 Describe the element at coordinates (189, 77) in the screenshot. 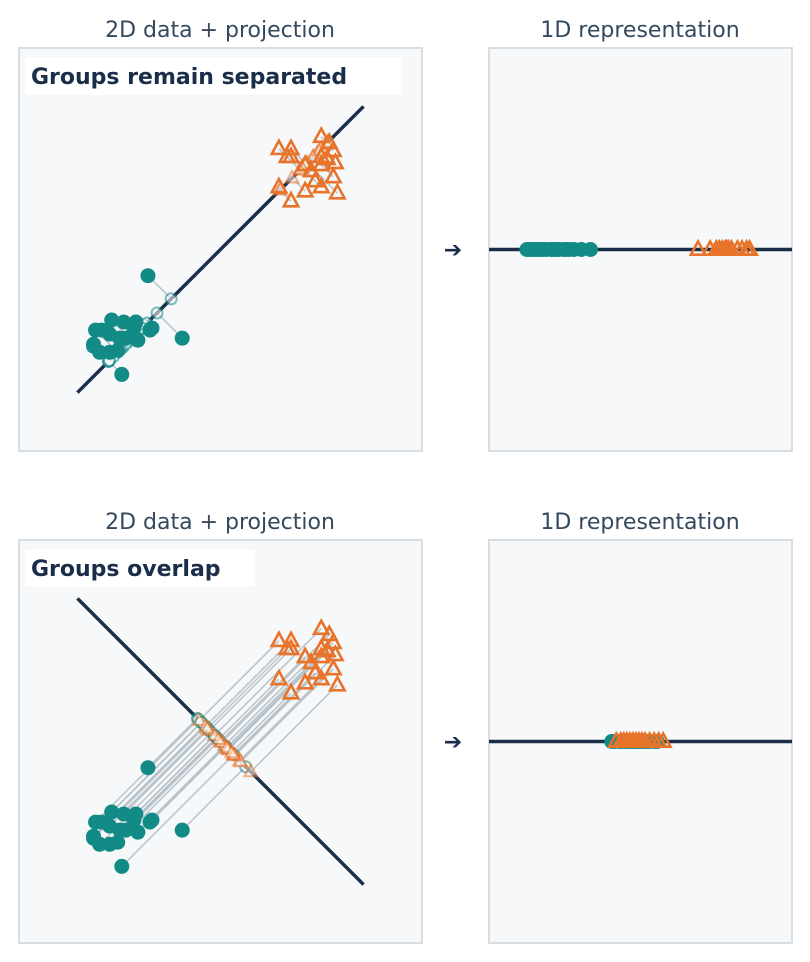

I see `panel-label: Groups remain separated` at that location.